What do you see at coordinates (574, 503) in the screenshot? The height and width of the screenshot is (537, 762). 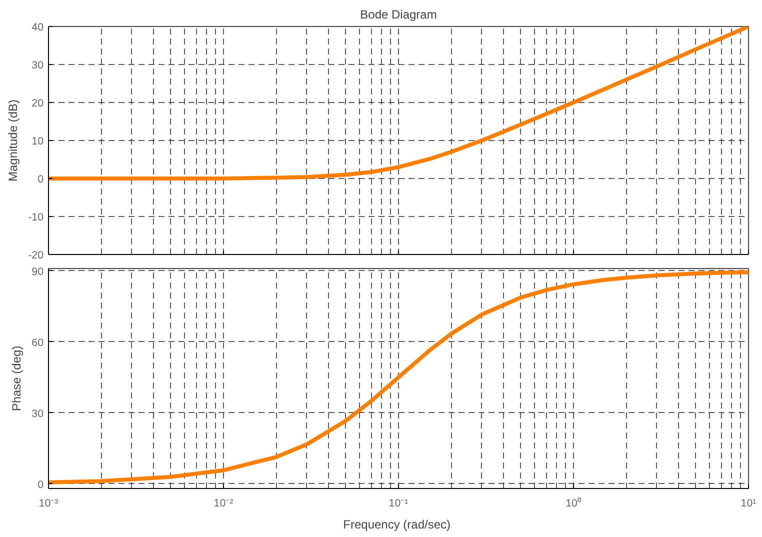 I see `x-tick-label: 10⁰` at bounding box center [574, 503].